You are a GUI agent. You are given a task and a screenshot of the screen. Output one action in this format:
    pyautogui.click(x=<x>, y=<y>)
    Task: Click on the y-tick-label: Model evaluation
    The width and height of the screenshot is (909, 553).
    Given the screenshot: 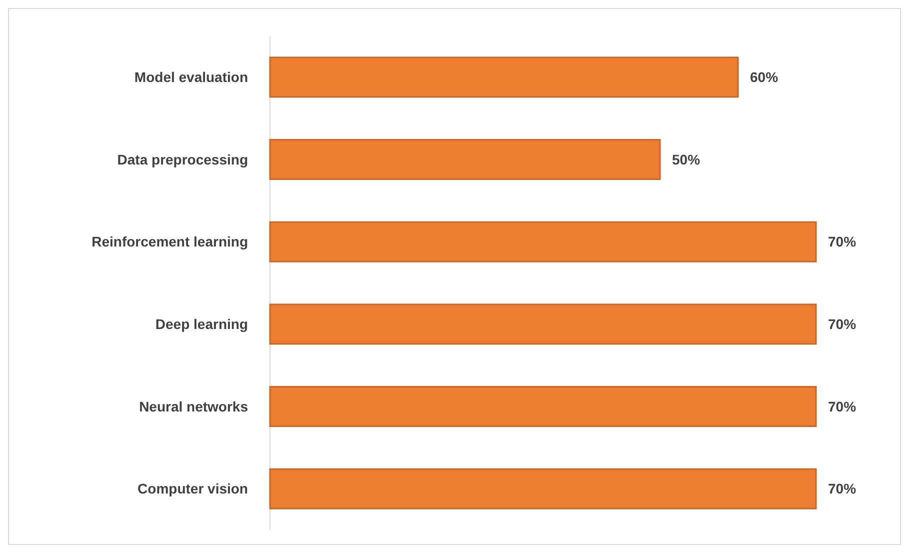 What is the action you would take?
    pyautogui.click(x=191, y=77)
    